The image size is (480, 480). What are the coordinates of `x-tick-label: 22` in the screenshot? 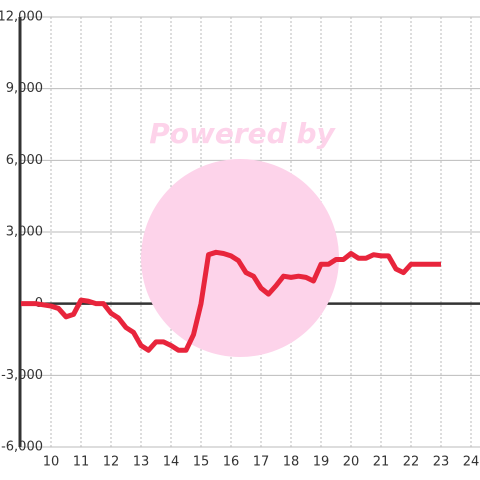 It's located at (411, 462).